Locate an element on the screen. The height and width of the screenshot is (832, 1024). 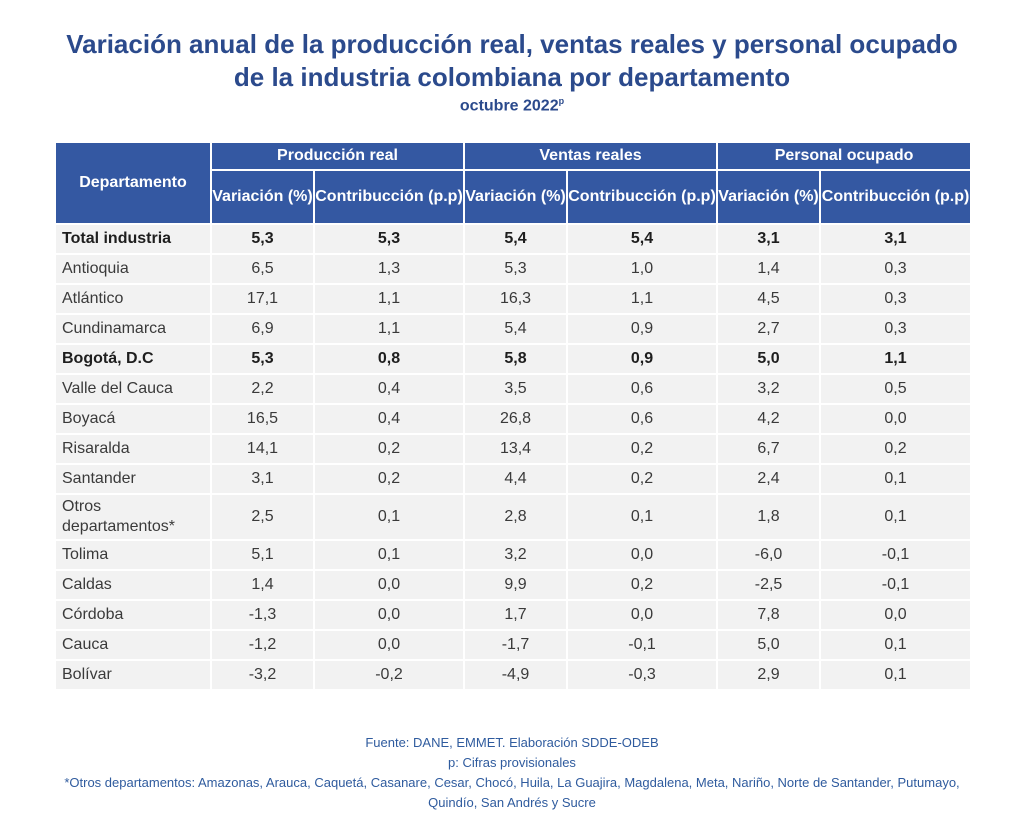
cell-sales-contribution: -0,3 is located at coordinates (642, 675).